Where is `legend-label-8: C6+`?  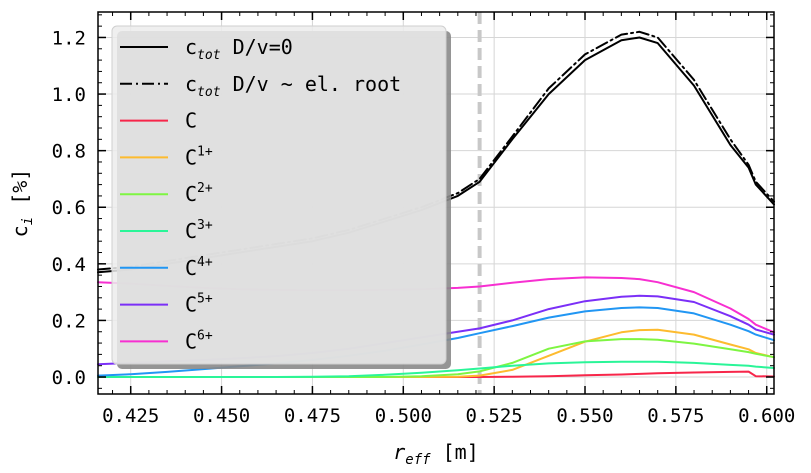
legend-label-8: C6+ is located at coordinates (199, 340).